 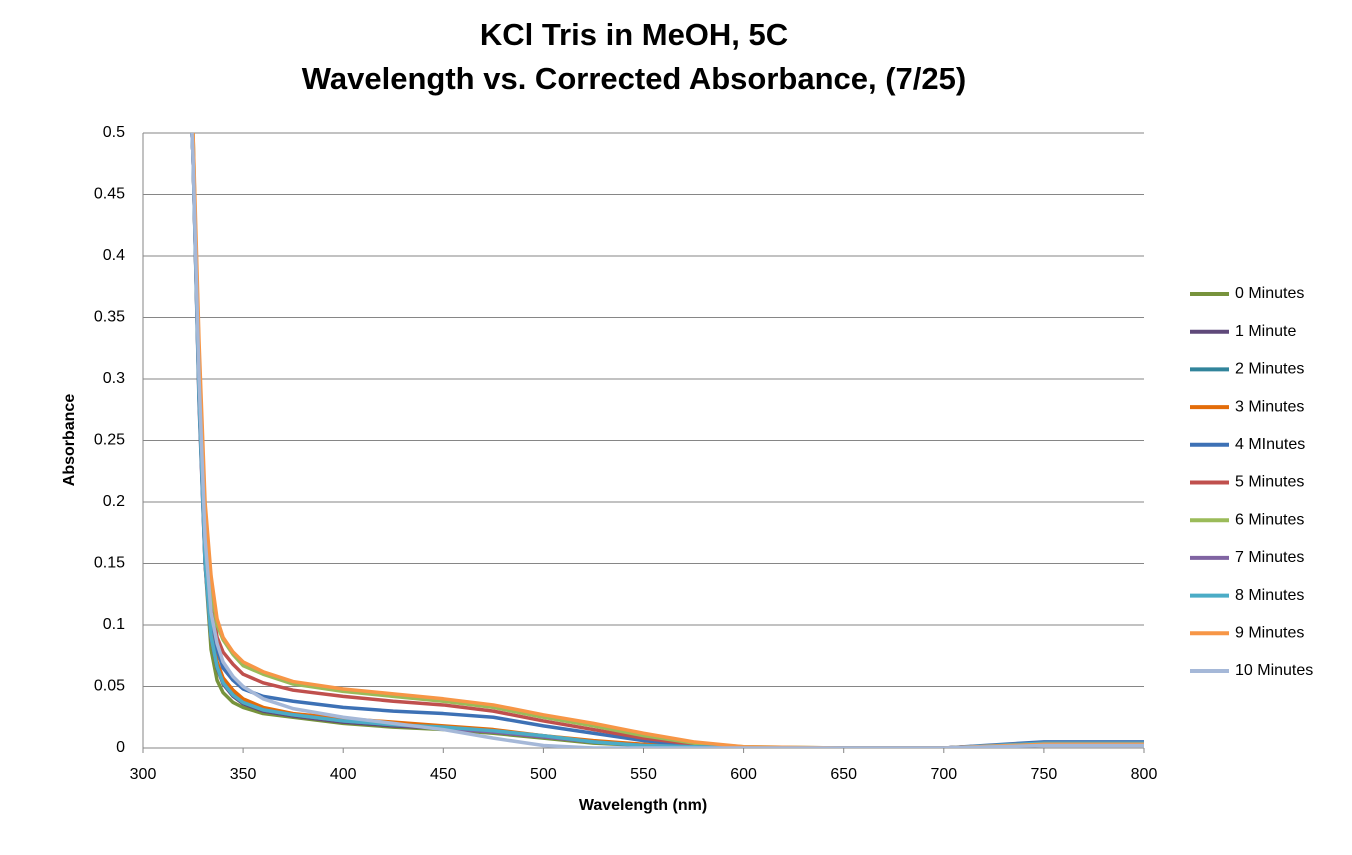 I want to click on x-tick-label: 750, so click(x=1044, y=774).